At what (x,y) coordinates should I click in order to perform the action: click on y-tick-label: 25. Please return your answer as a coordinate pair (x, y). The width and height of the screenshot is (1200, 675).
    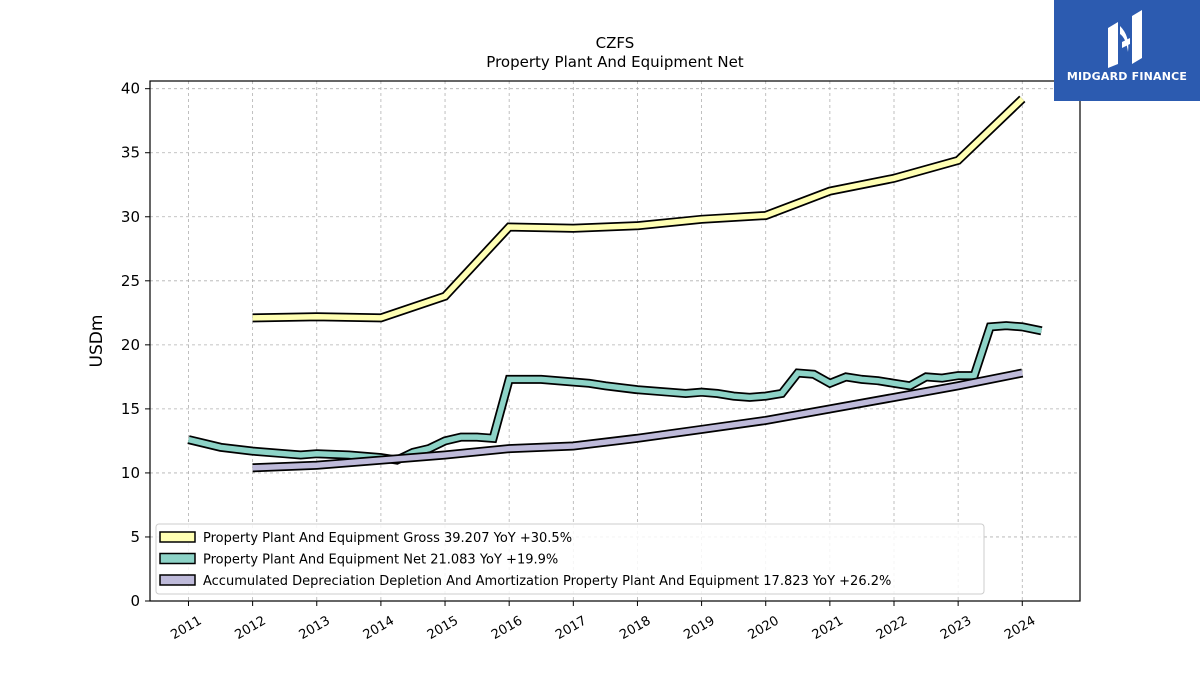
    Looking at the image, I should click on (130, 281).